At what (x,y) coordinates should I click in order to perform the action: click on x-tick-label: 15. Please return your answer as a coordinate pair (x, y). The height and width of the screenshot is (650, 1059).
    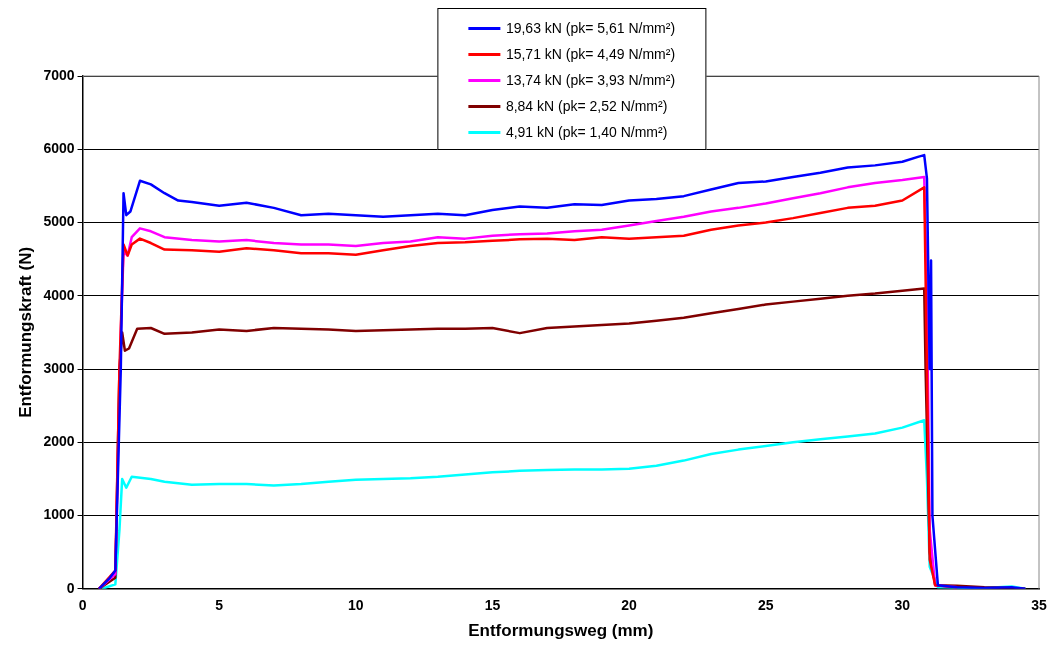
    Looking at the image, I should click on (492, 605).